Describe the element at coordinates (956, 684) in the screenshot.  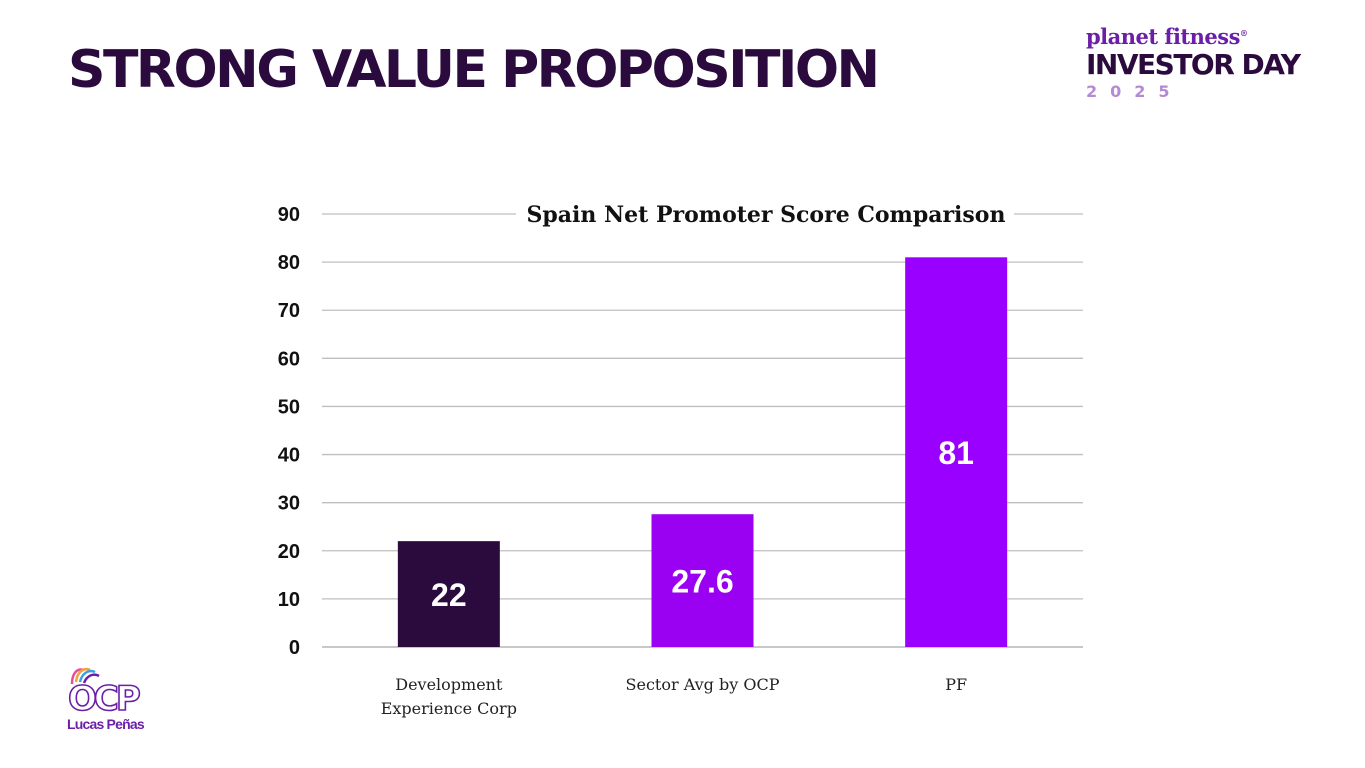
I see `x-category-label: PF` at that location.